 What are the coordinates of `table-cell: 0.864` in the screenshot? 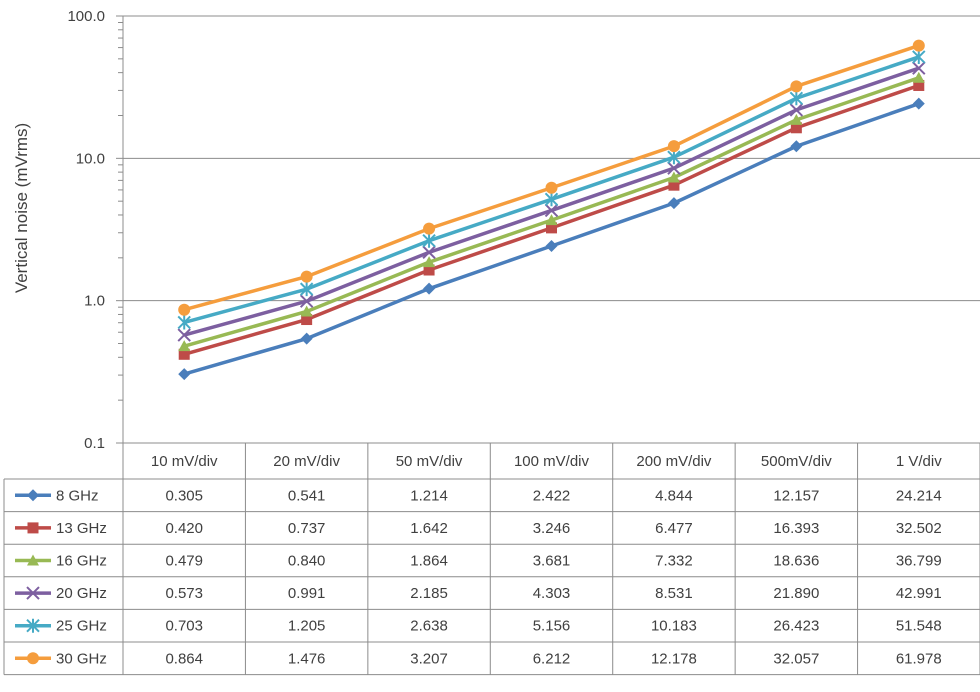 It's located at (184, 658).